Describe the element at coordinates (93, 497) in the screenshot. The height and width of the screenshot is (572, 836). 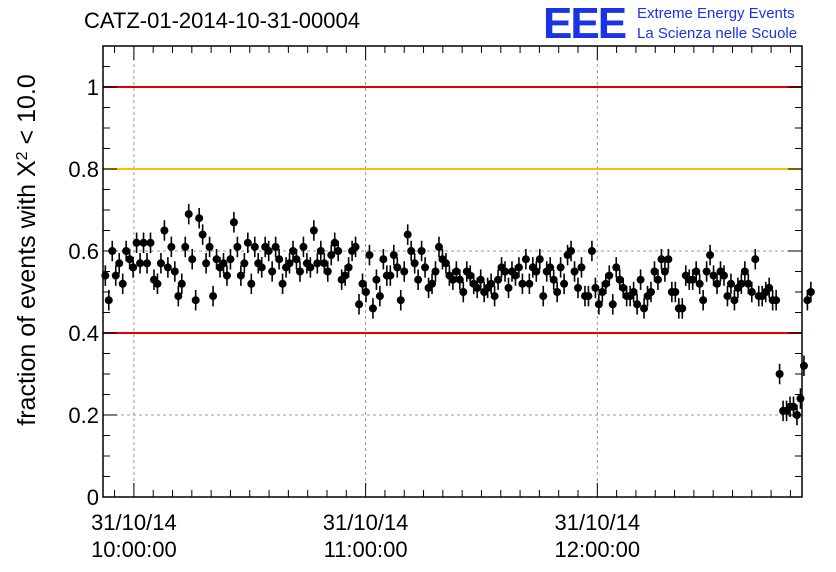
I see `y-tick-label: 0` at that location.